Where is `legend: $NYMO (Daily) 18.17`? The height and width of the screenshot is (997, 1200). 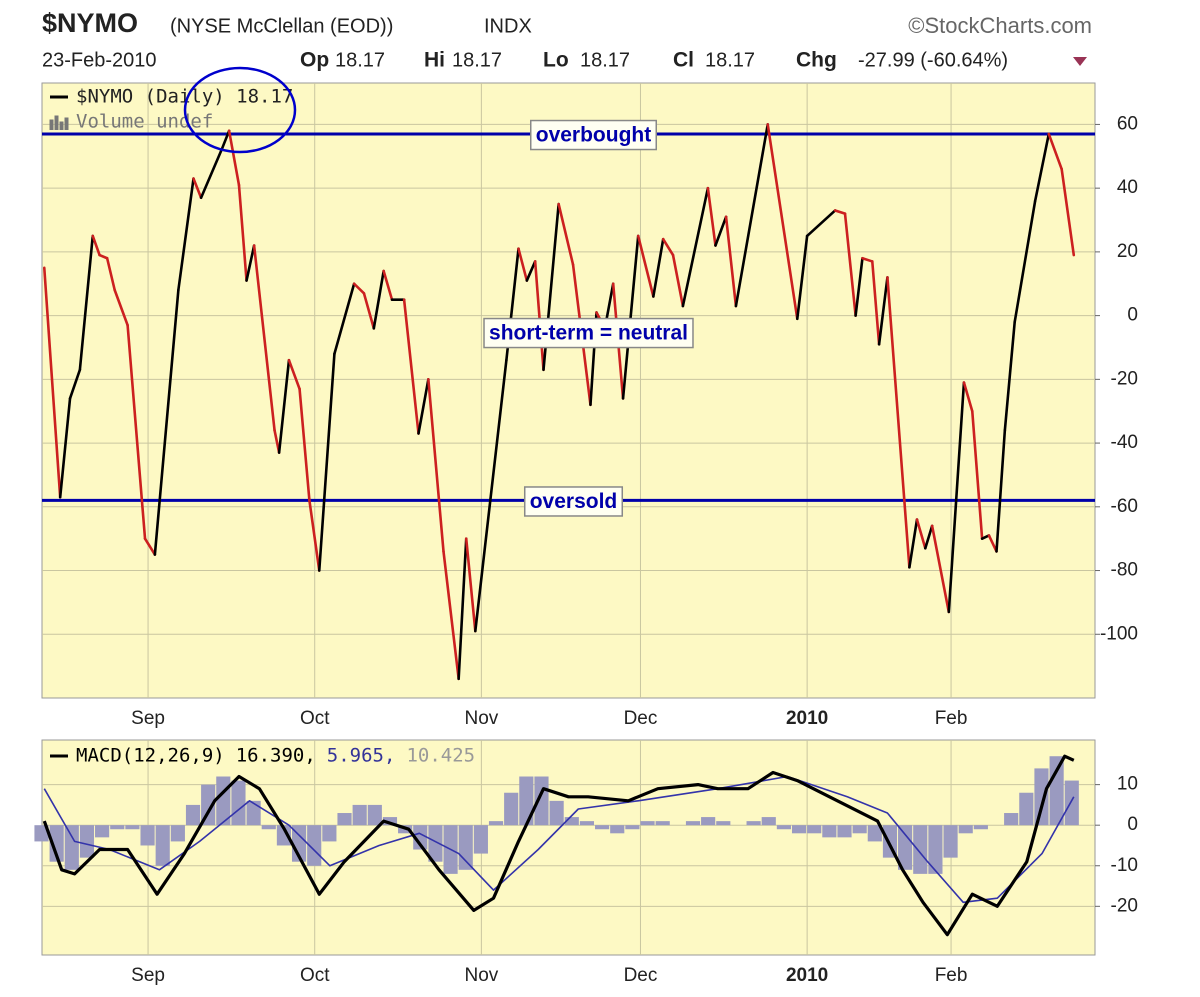 legend: $NYMO (Daily) 18.17 is located at coordinates (184, 97).